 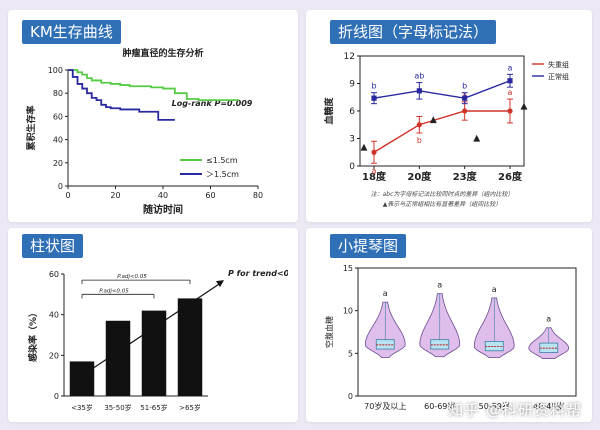 I want to click on line-x-tick-label: 23度, so click(x=465, y=176).